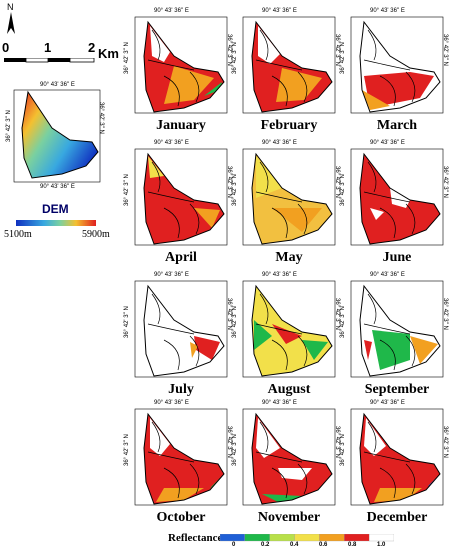 This screenshot has height=550, width=454. I want to click on scale-unit: Km, so click(108, 53).